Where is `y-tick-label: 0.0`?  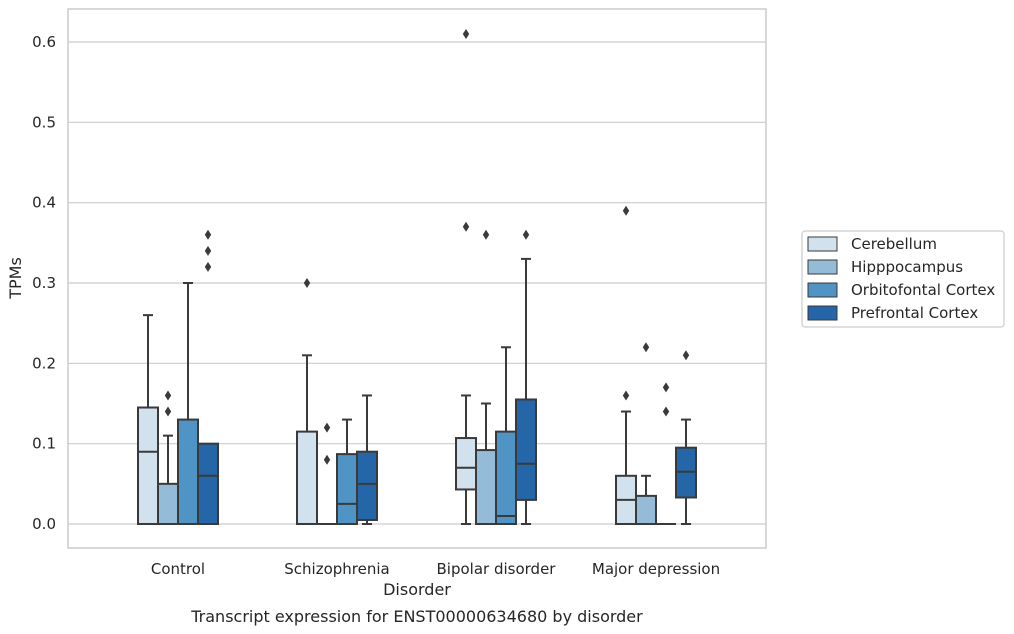
y-tick-label: 0.0 is located at coordinates (44, 524).